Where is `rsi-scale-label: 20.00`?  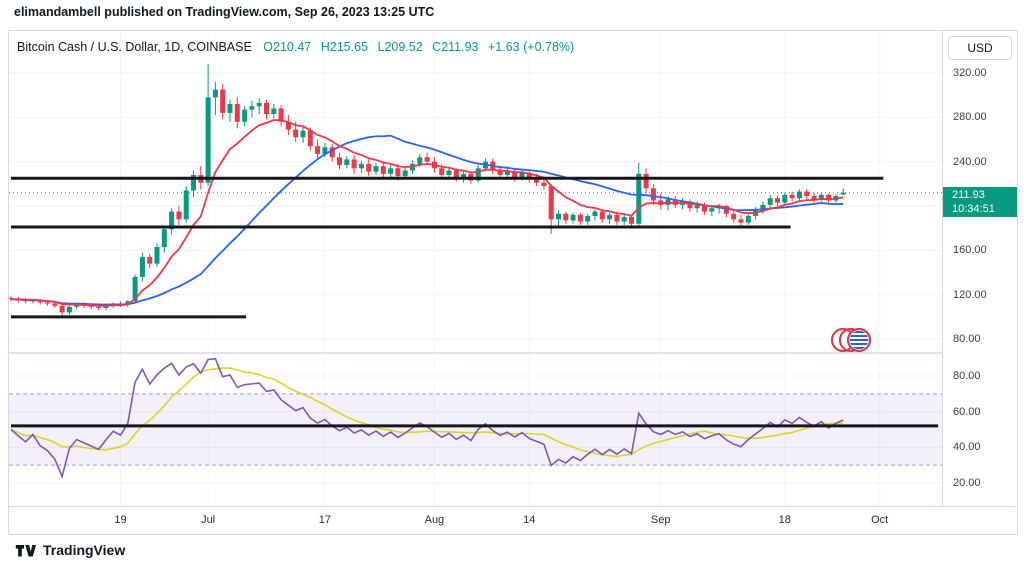
rsi-scale-label: 20.00 is located at coordinates (967, 483).